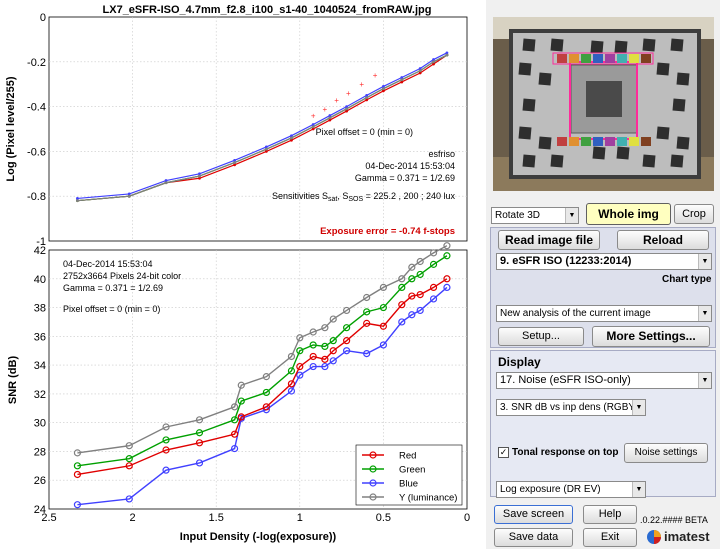 The width and height of the screenshot is (720, 554). Describe the element at coordinates (533, 537) in the screenshot. I see `save-data-button: Save data` at that location.